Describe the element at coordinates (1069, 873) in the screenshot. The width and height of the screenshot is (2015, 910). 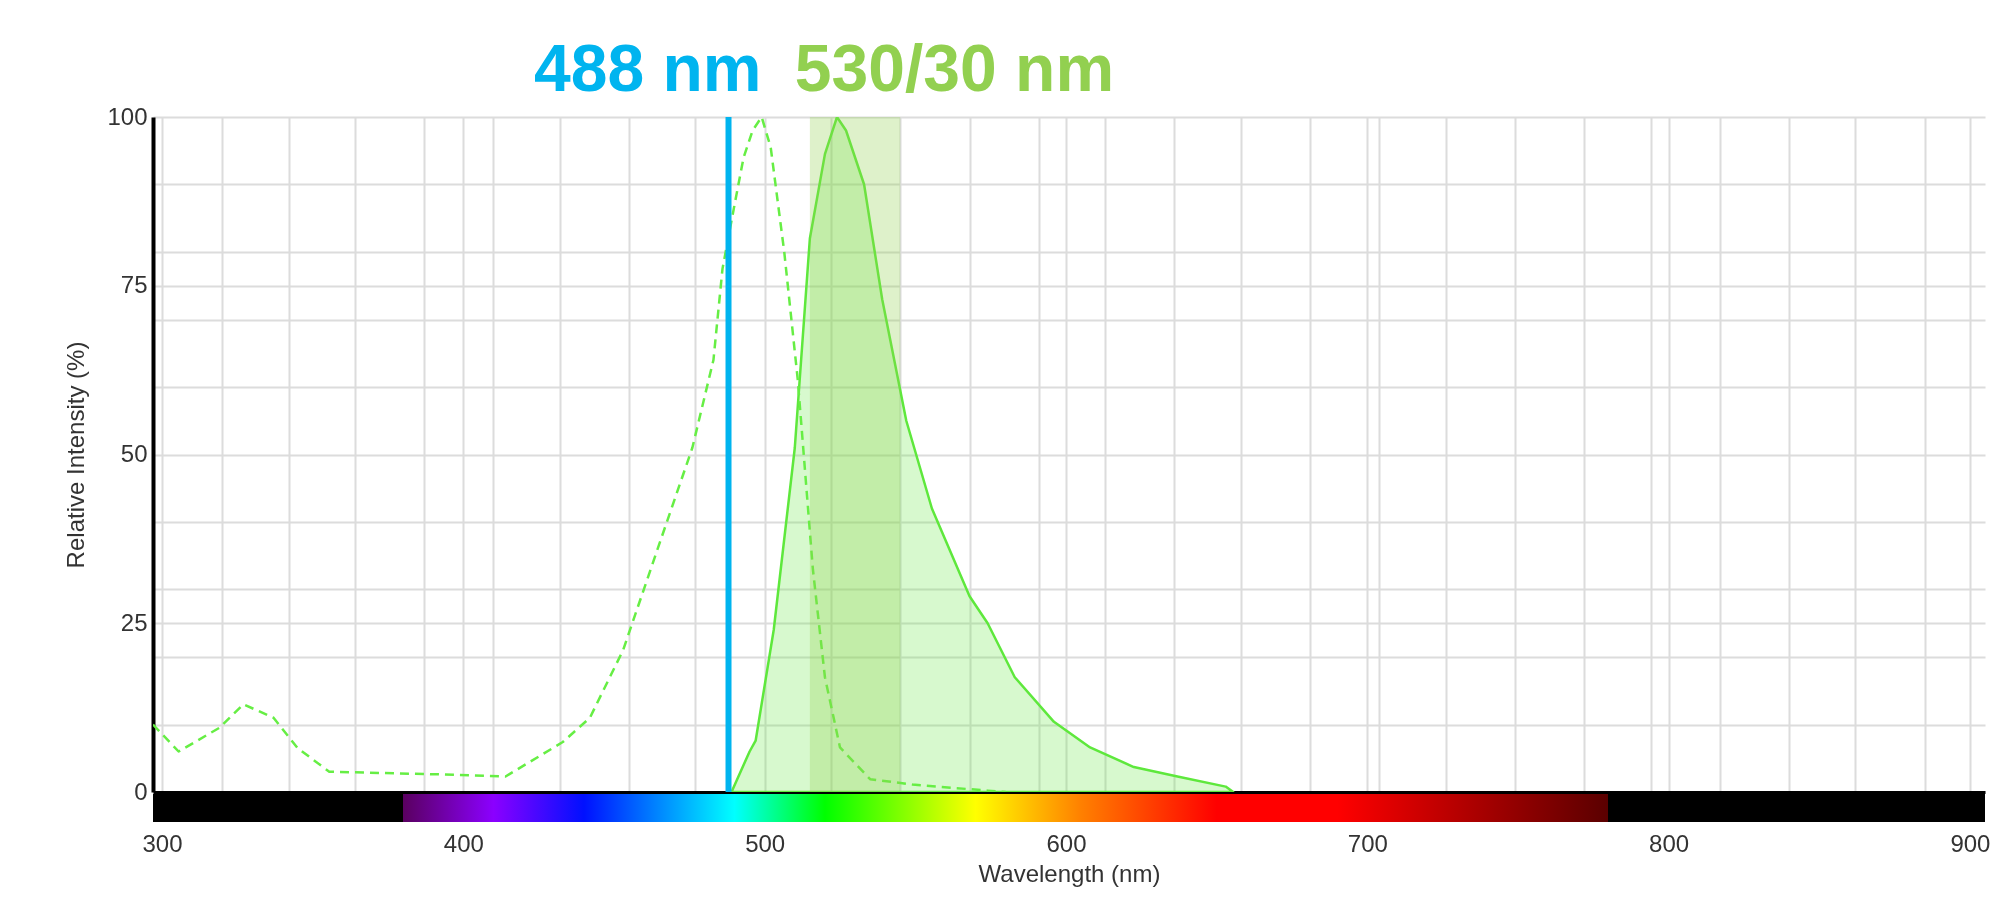
I see `x-axis-title: Wavelength (nm)` at that location.